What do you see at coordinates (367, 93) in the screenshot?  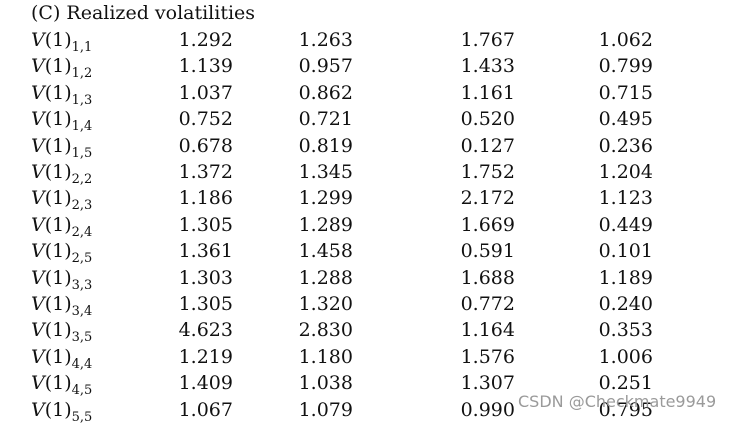 I see `table-row: V(1)1,3 1.037 0.862 1.161 0.715` at bounding box center [367, 93].